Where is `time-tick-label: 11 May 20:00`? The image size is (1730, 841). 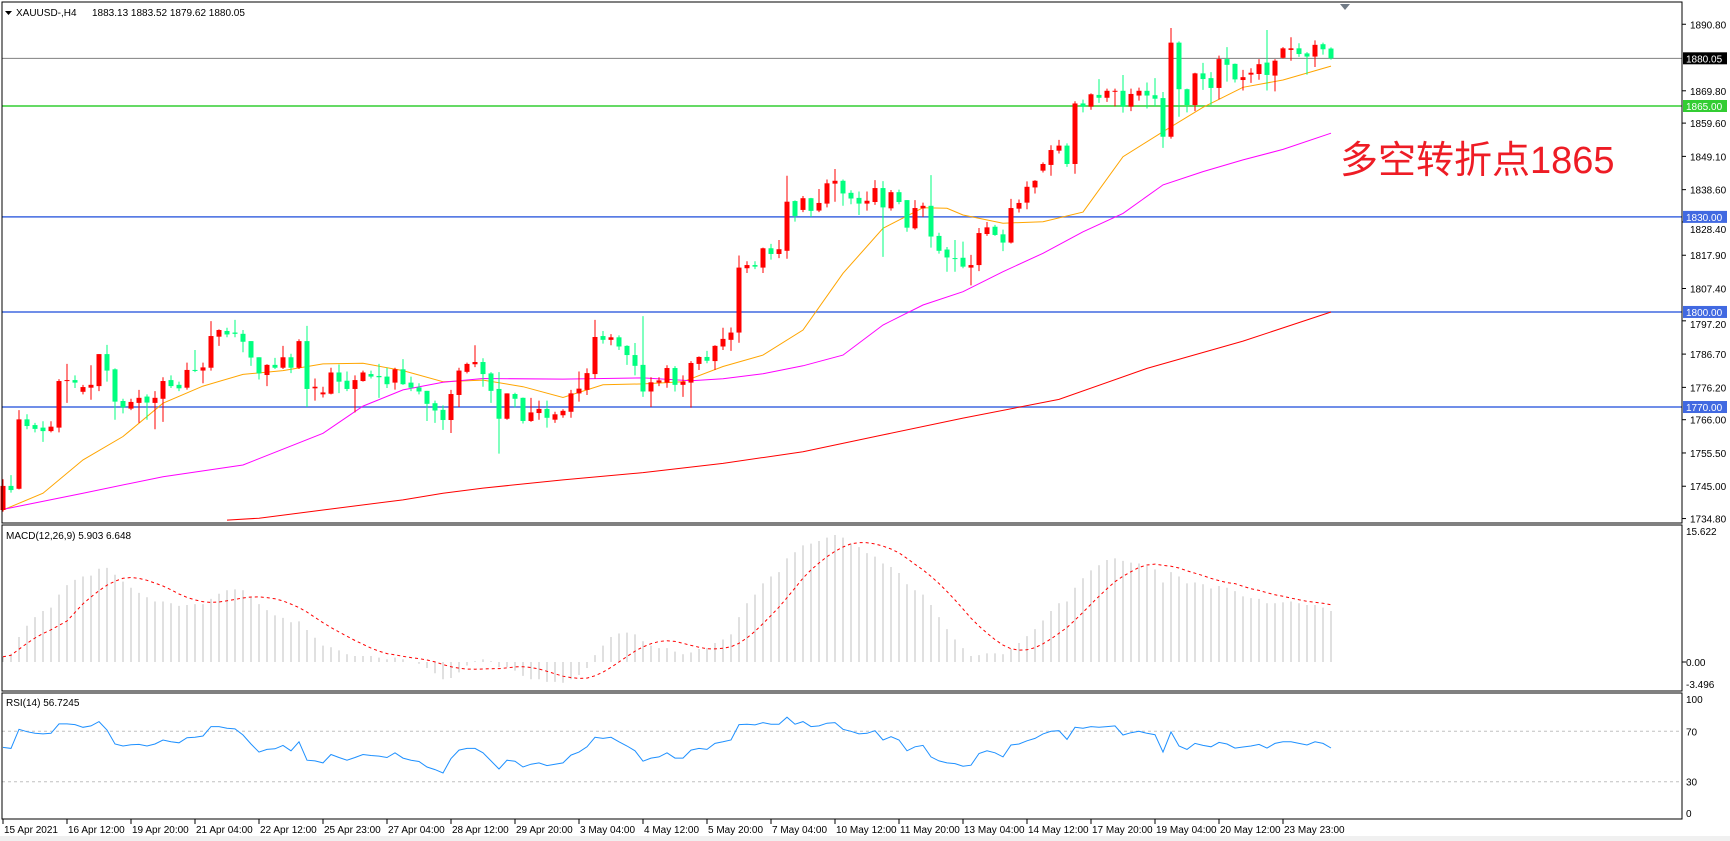 time-tick-label: 11 May 20:00 is located at coordinates (930, 830).